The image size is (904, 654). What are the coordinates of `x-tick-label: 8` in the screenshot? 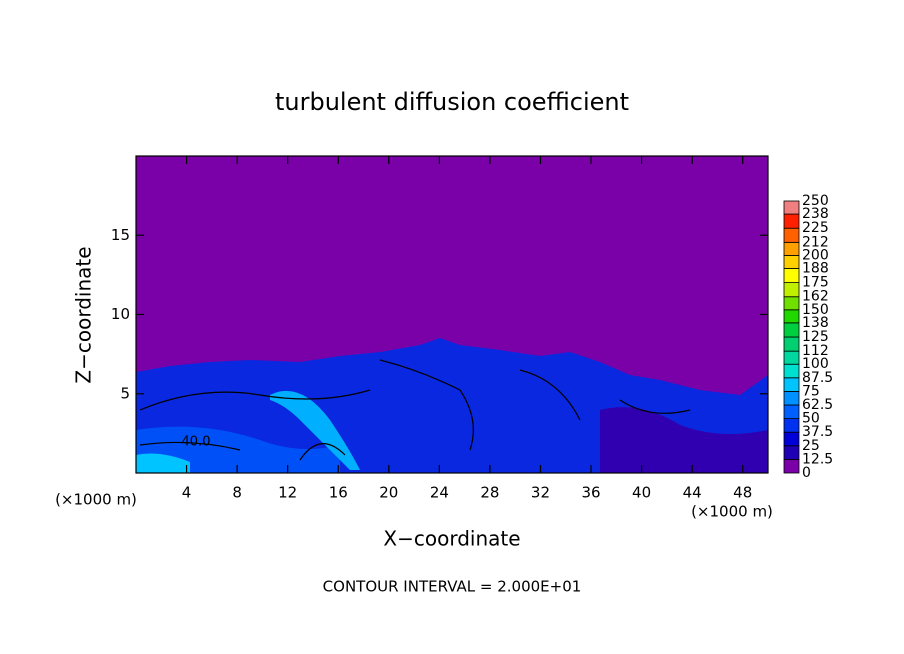 It's located at (237, 493).